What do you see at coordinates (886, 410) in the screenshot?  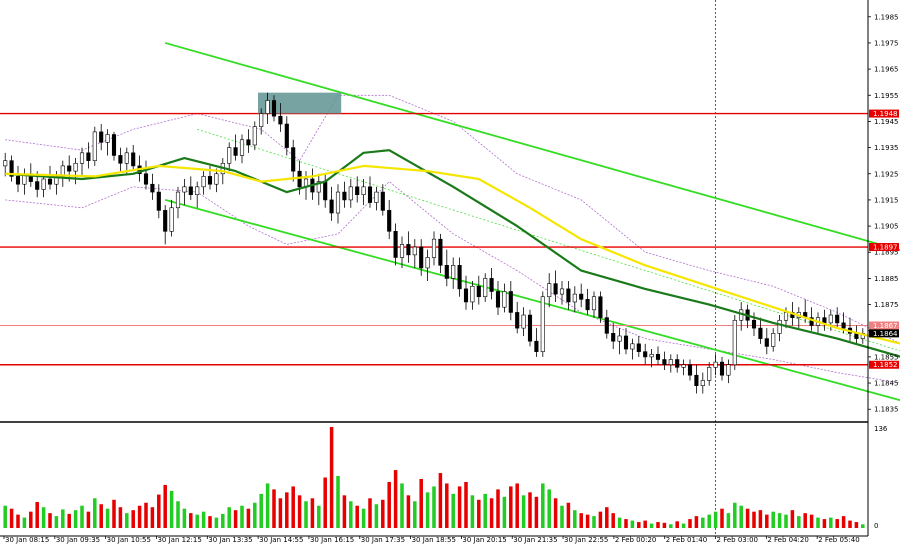 I see `price-tick-label: 1.1835` at bounding box center [886, 410].